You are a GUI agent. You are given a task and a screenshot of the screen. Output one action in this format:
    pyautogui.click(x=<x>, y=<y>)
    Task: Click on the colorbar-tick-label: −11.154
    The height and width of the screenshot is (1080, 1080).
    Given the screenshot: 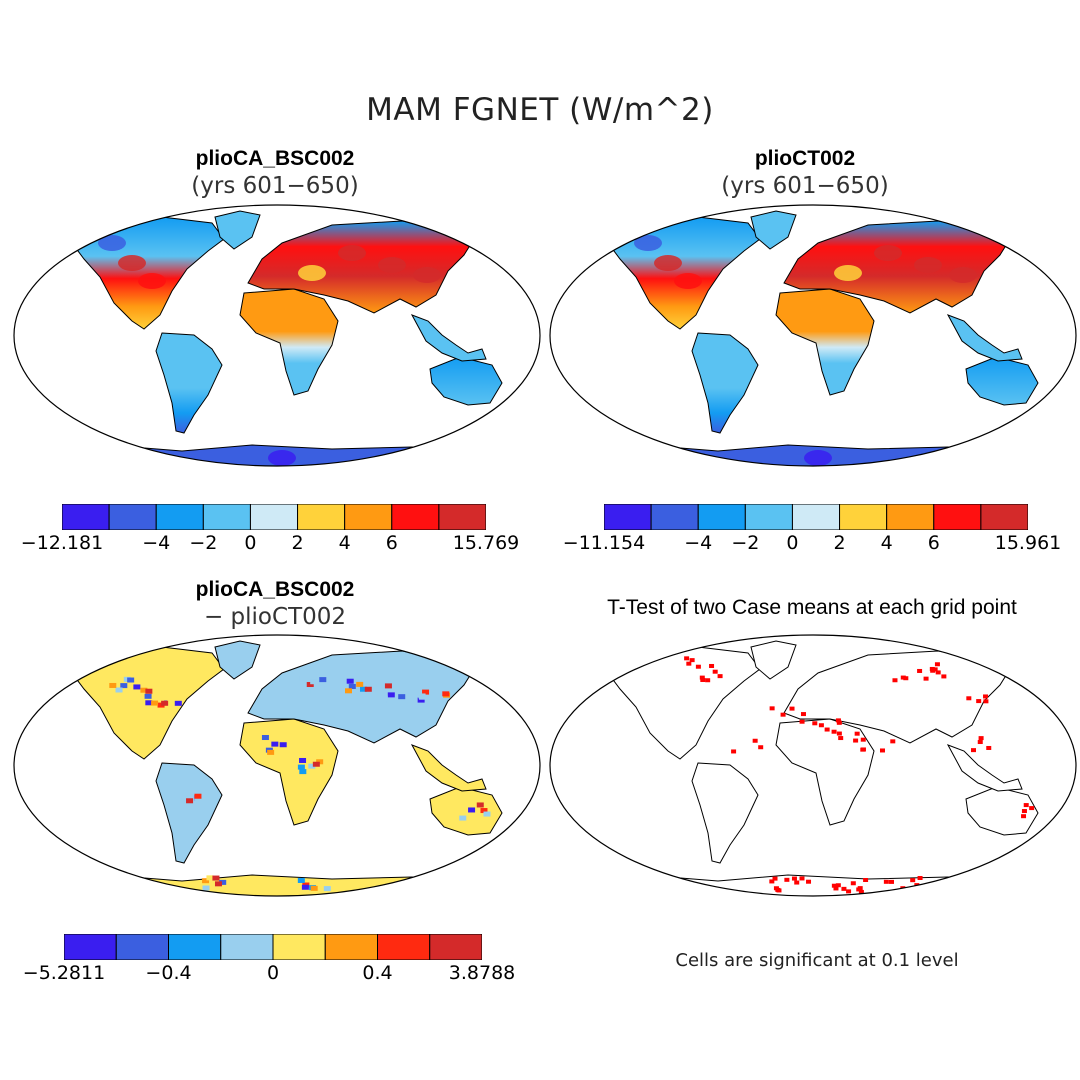 What is the action you would take?
    pyautogui.click(x=604, y=543)
    